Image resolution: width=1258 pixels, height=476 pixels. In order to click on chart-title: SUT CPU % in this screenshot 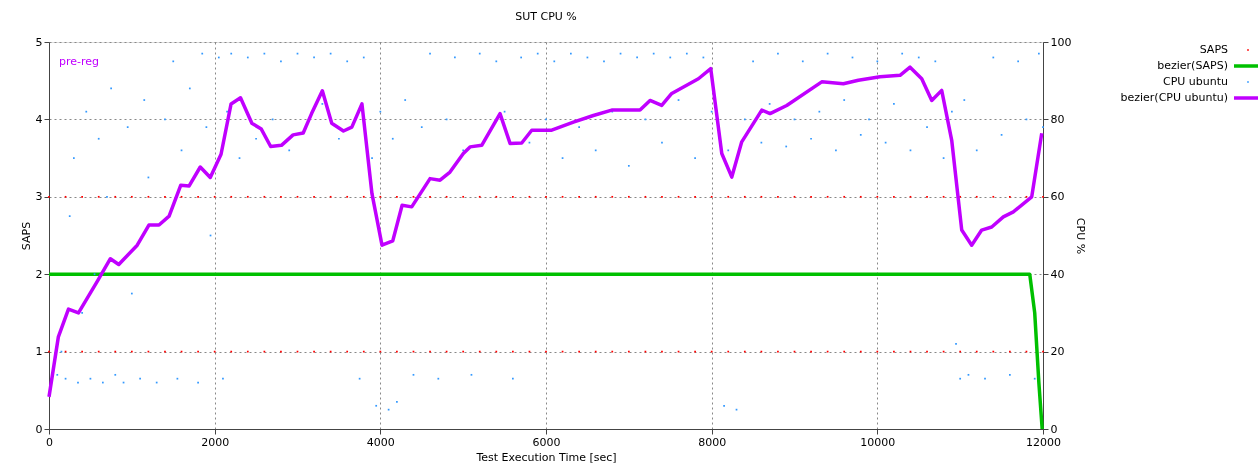, I will do `click(546, 16)`.